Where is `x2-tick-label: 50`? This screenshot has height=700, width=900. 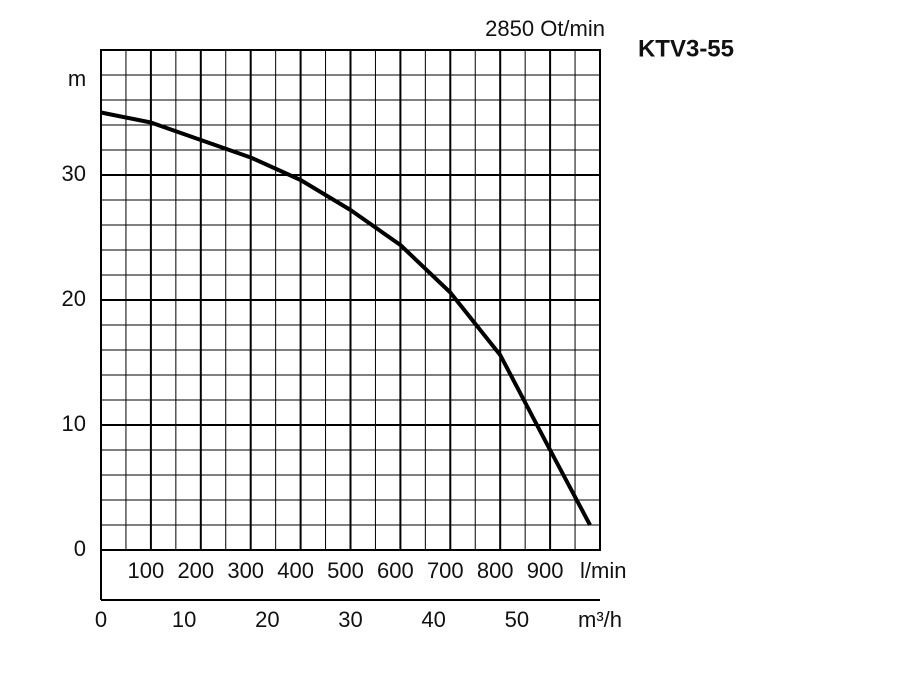 x2-tick-label: 50 is located at coordinates (517, 619).